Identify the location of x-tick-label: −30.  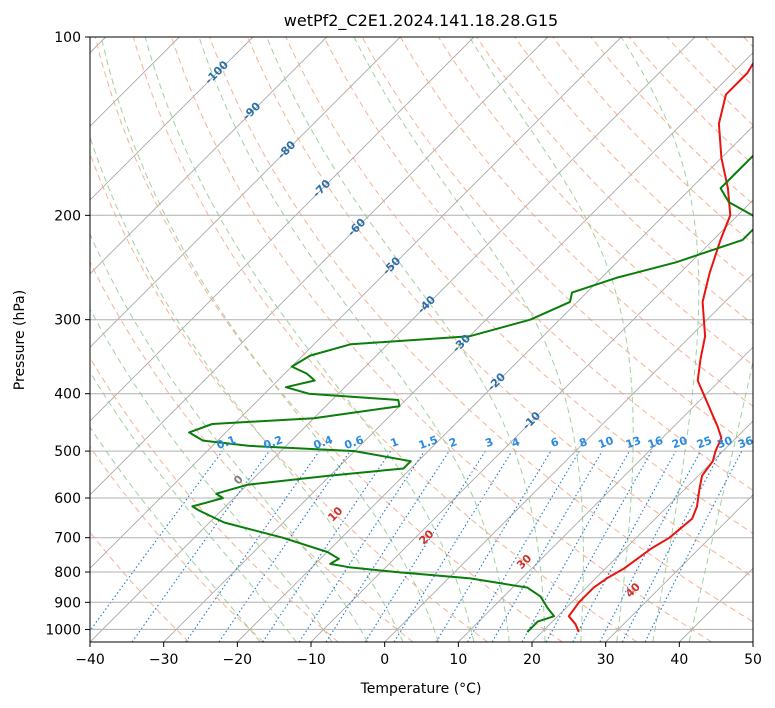
(164, 660).